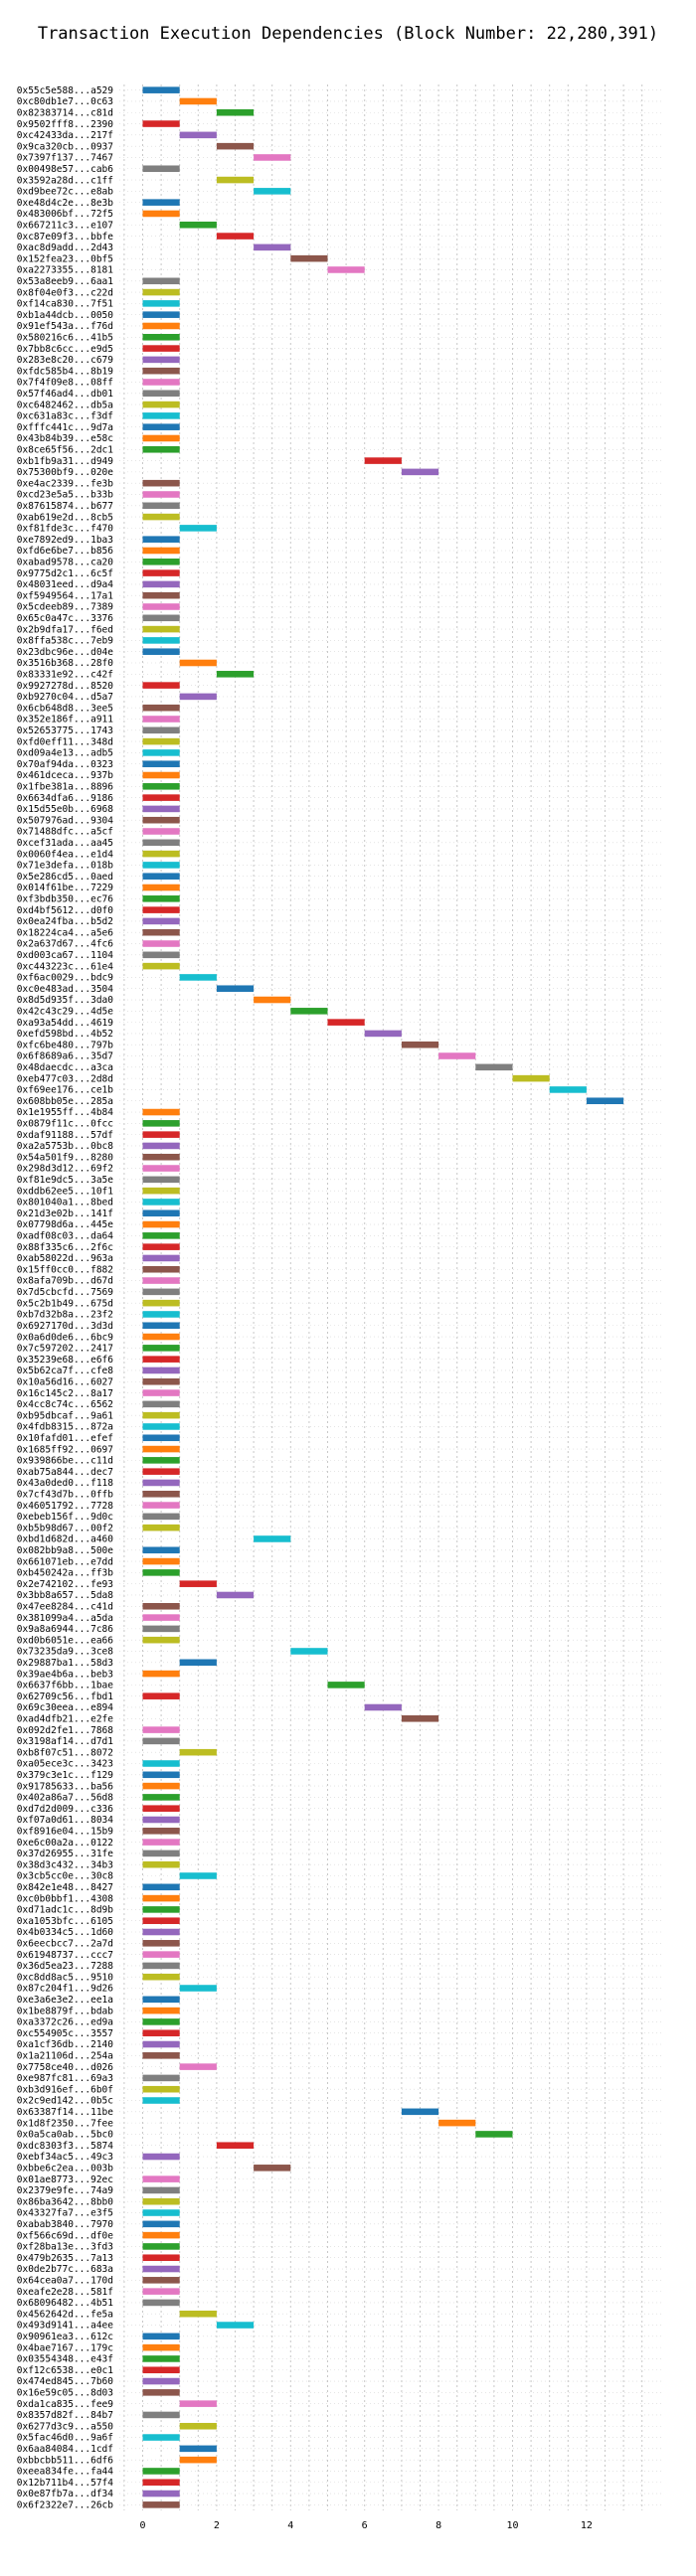 This screenshot has height=2576, width=696. I want to click on y-tick-label: 0x23dbc96e...d04e, so click(66, 652).